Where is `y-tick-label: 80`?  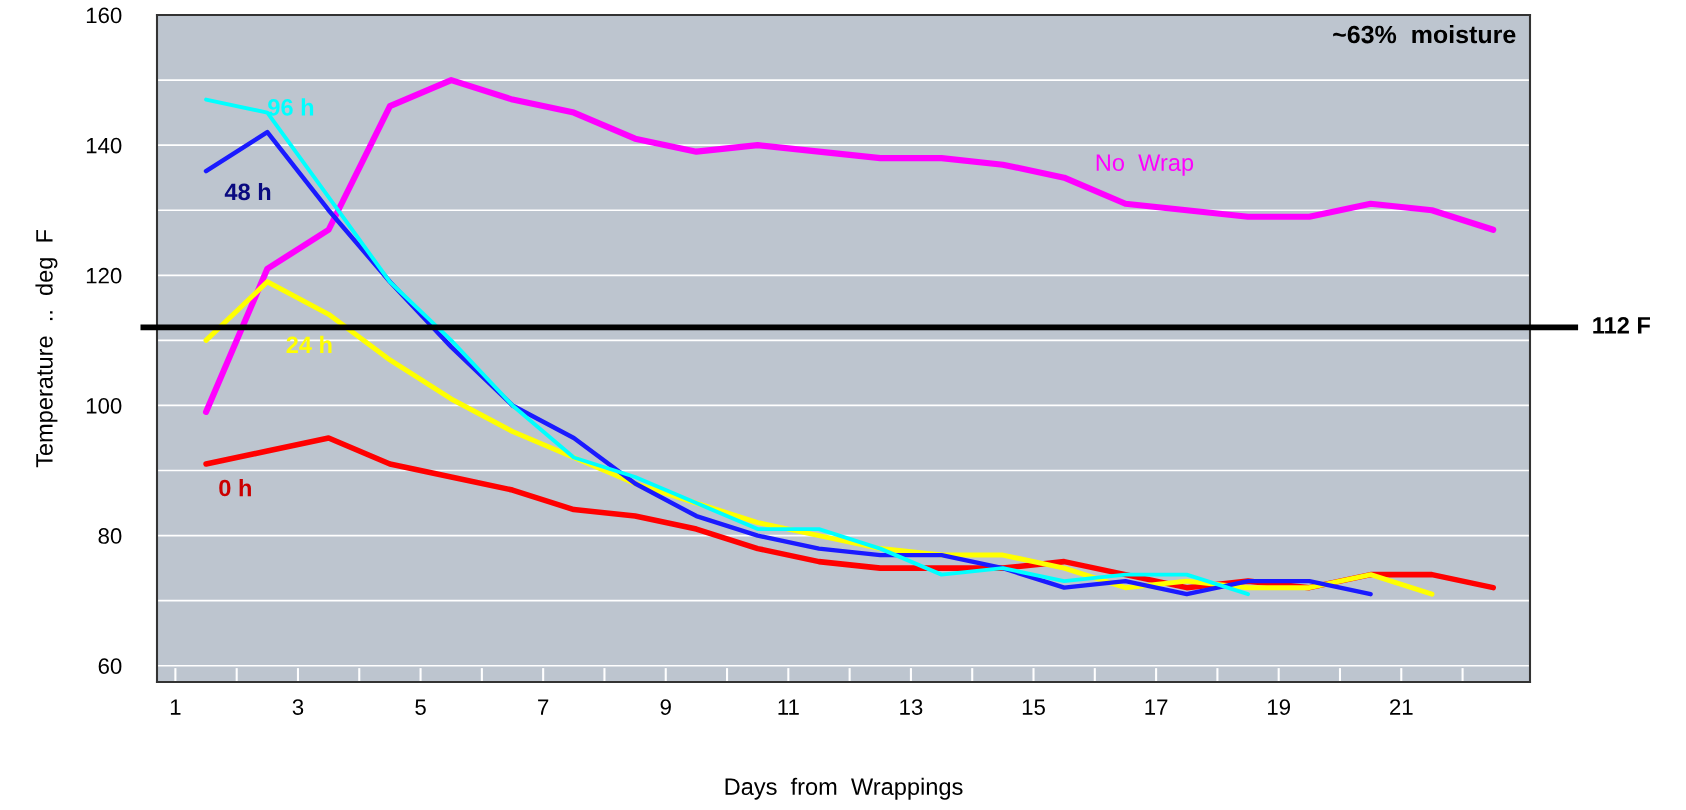
y-tick-label: 80 is located at coordinates (110, 536).